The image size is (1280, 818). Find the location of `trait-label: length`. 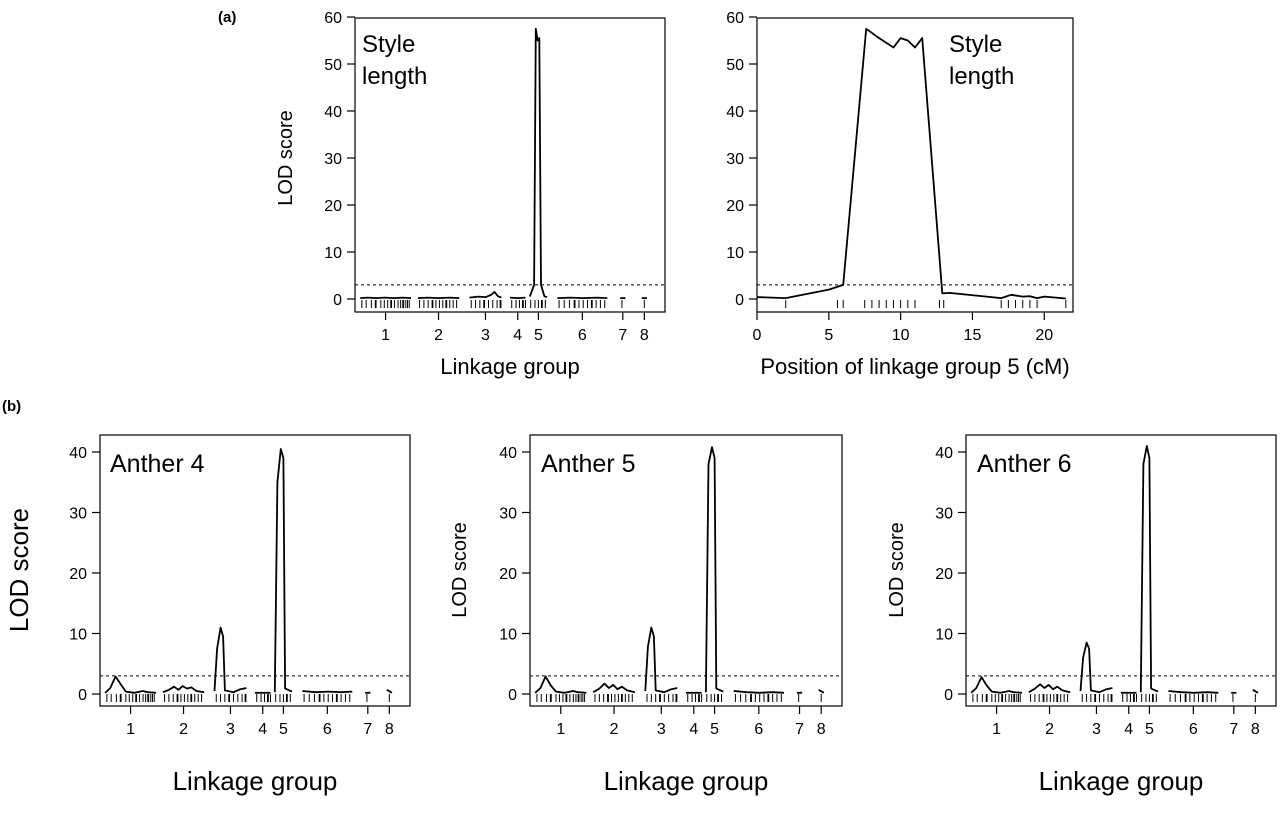

trait-label: length is located at coordinates (981, 76).